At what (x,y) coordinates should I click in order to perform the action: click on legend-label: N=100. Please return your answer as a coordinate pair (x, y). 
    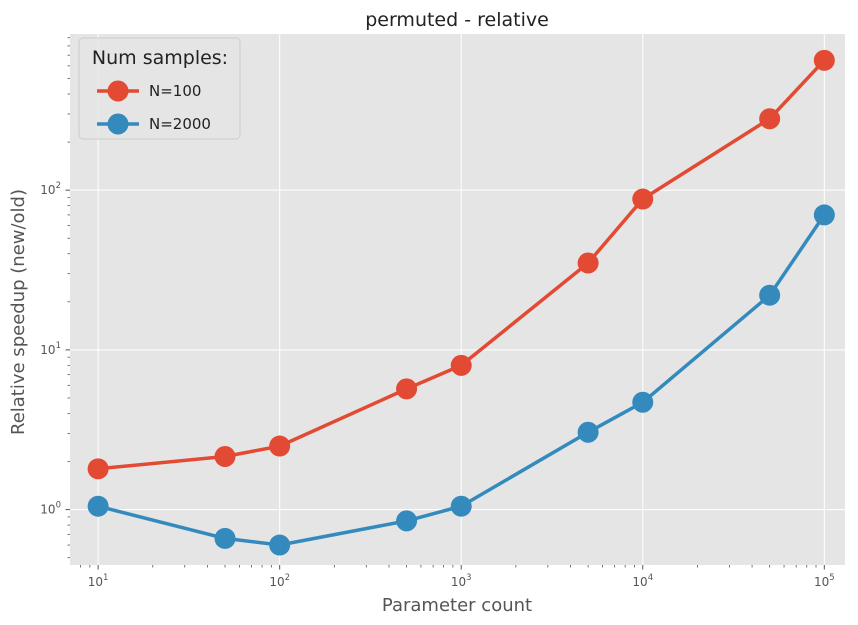
    Looking at the image, I should click on (175, 91).